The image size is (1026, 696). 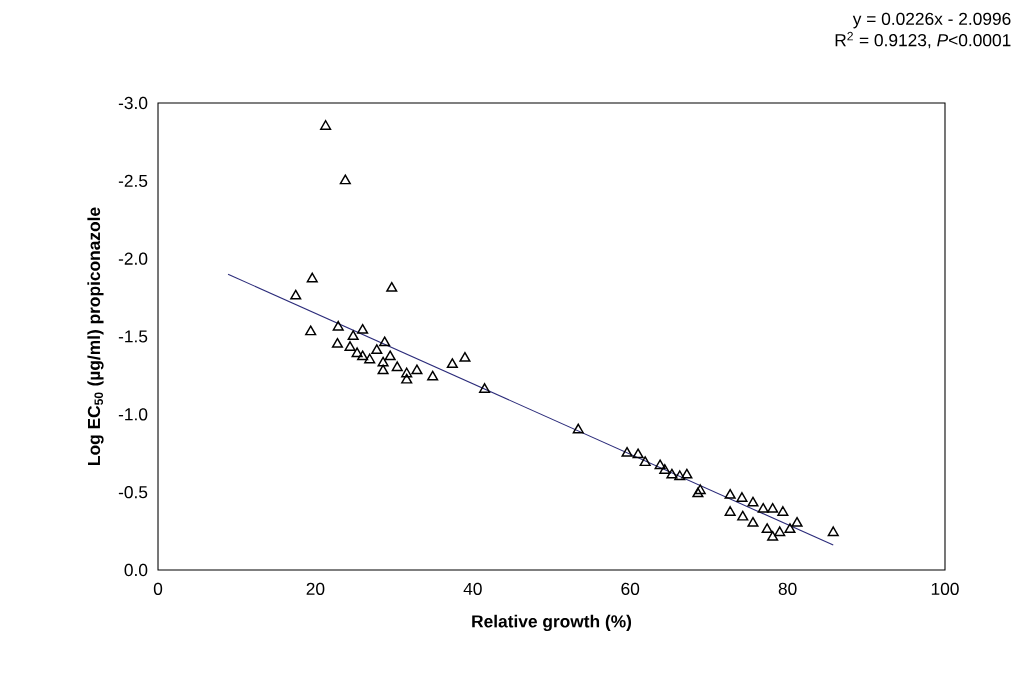 I want to click on y-tick-label: -1.0, so click(x=133, y=414).